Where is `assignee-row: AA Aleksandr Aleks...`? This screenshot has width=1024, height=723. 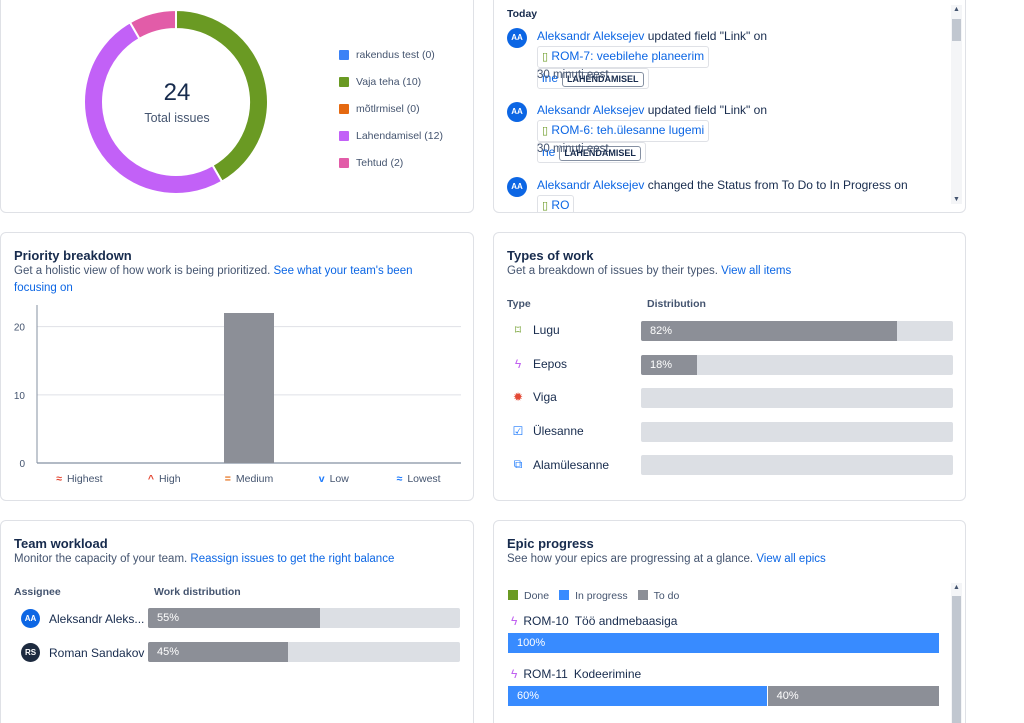
assignee-row: AA Aleksandr Aleks... is located at coordinates (82, 618).